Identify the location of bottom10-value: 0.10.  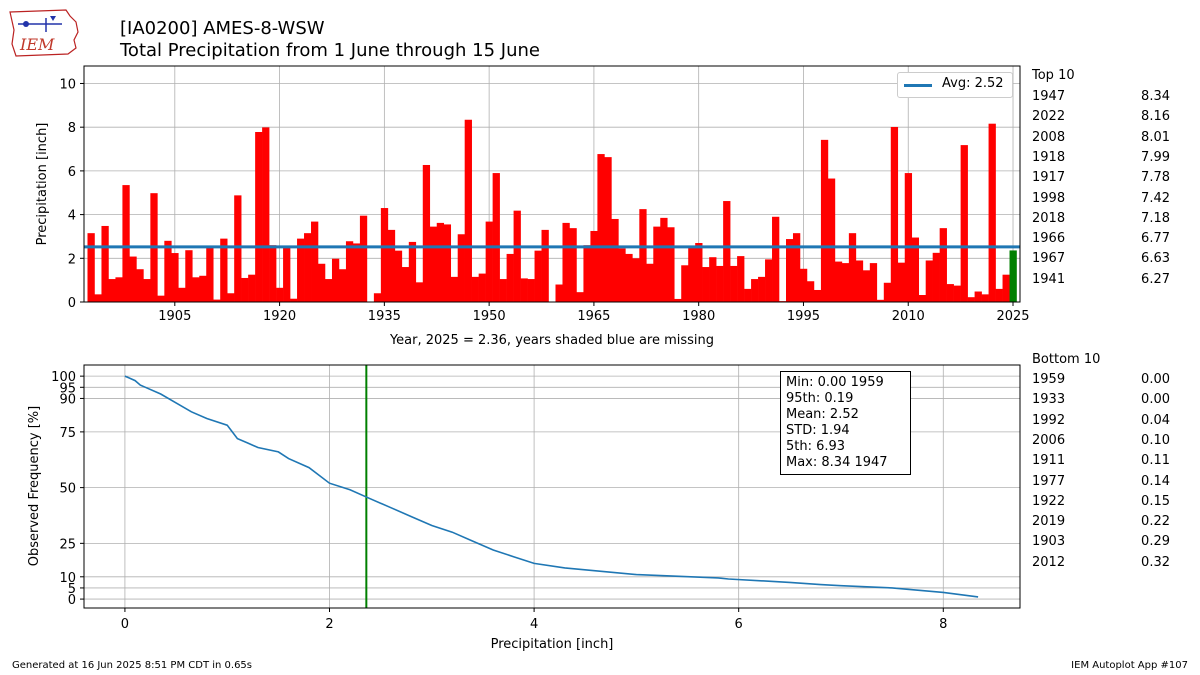
(1155, 440).